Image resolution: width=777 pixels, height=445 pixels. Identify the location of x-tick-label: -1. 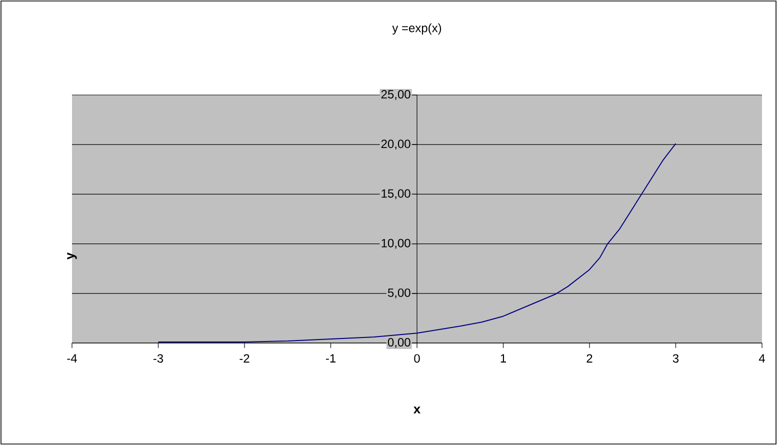
(331, 358).